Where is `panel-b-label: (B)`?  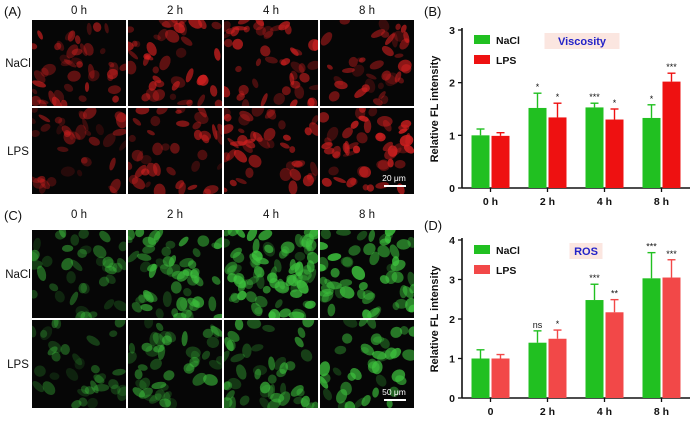 panel-b-label: (B) is located at coordinates (432, 11).